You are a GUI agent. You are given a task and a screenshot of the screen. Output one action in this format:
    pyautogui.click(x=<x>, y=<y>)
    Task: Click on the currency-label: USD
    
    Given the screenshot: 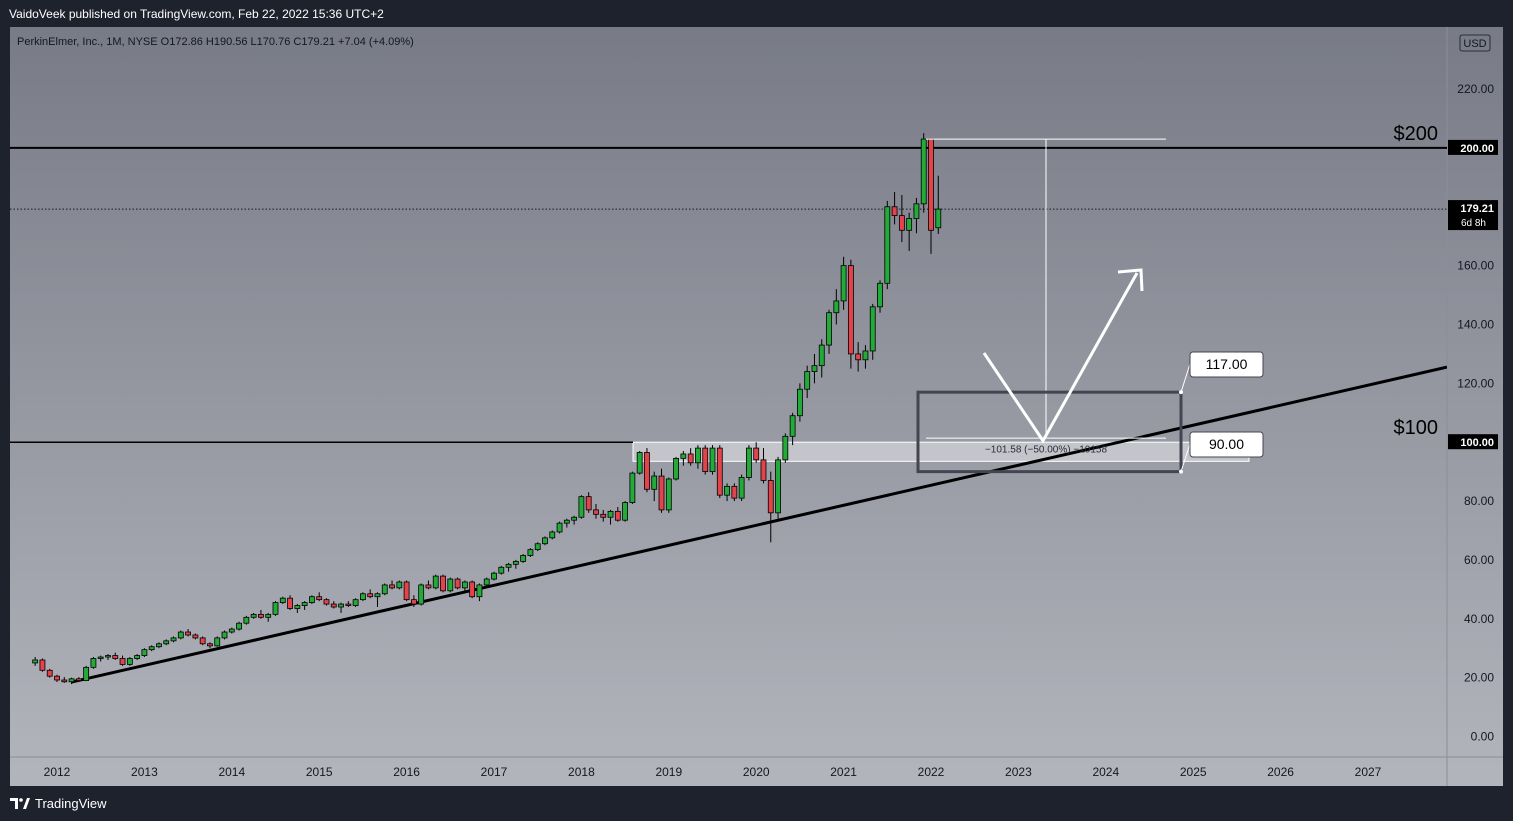 What is the action you would take?
    pyautogui.click(x=1474, y=44)
    